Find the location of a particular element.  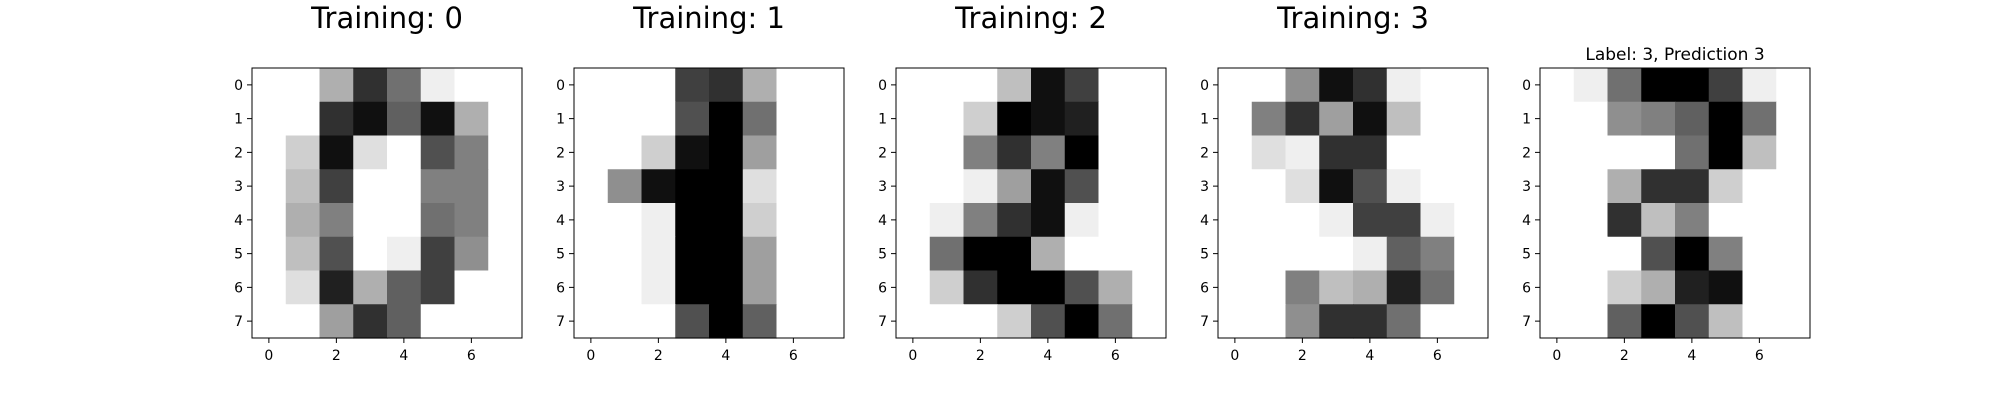

y-tick-label: 6 is located at coordinates (882, 288).